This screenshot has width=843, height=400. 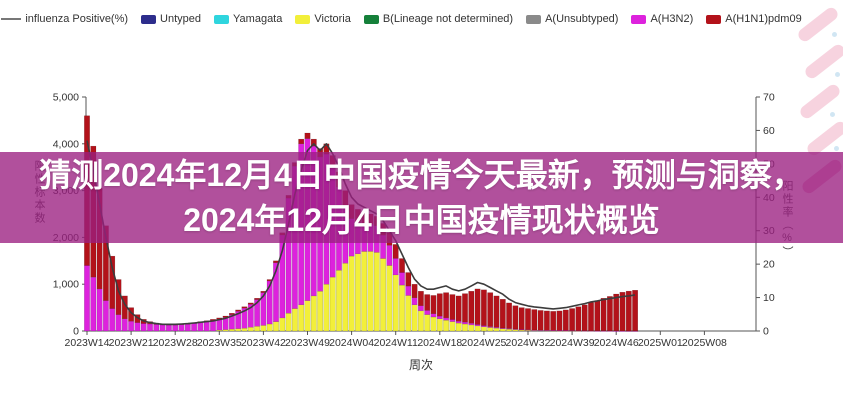 What do you see at coordinates (766, 332) in the screenshot?
I see `y-right-tick-label: 0` at bounding box center [766, 332].